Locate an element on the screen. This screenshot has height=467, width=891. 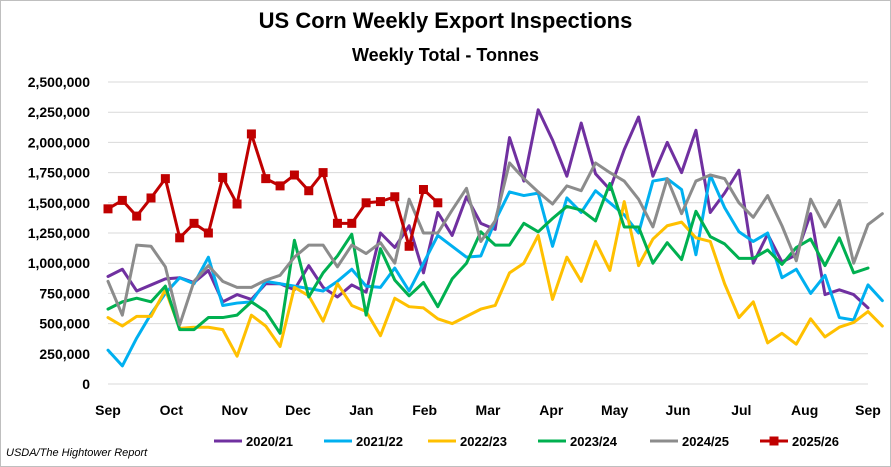
y-tick-label: 2,000,000 is located at coordinates (59, 142).